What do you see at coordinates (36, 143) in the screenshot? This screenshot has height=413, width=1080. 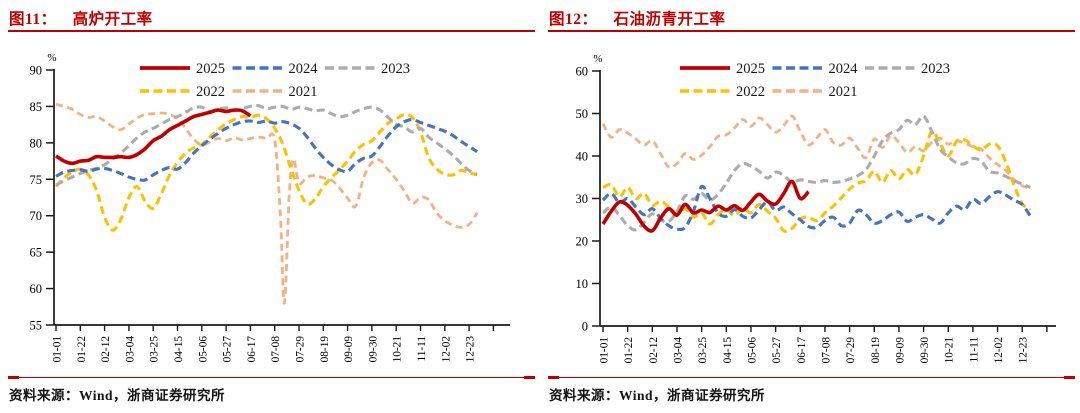 I see `y-tick-label: 80` at bounding box center [36, 143].